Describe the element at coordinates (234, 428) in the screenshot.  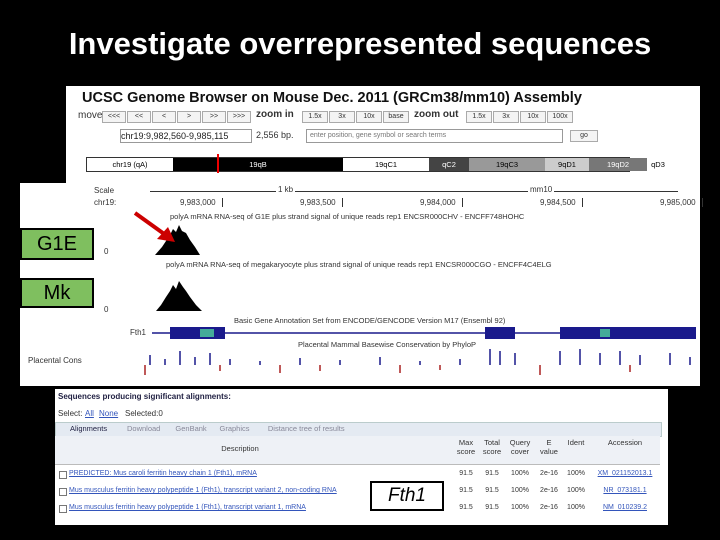
I see `toolbar-item: Graphics` at that location.